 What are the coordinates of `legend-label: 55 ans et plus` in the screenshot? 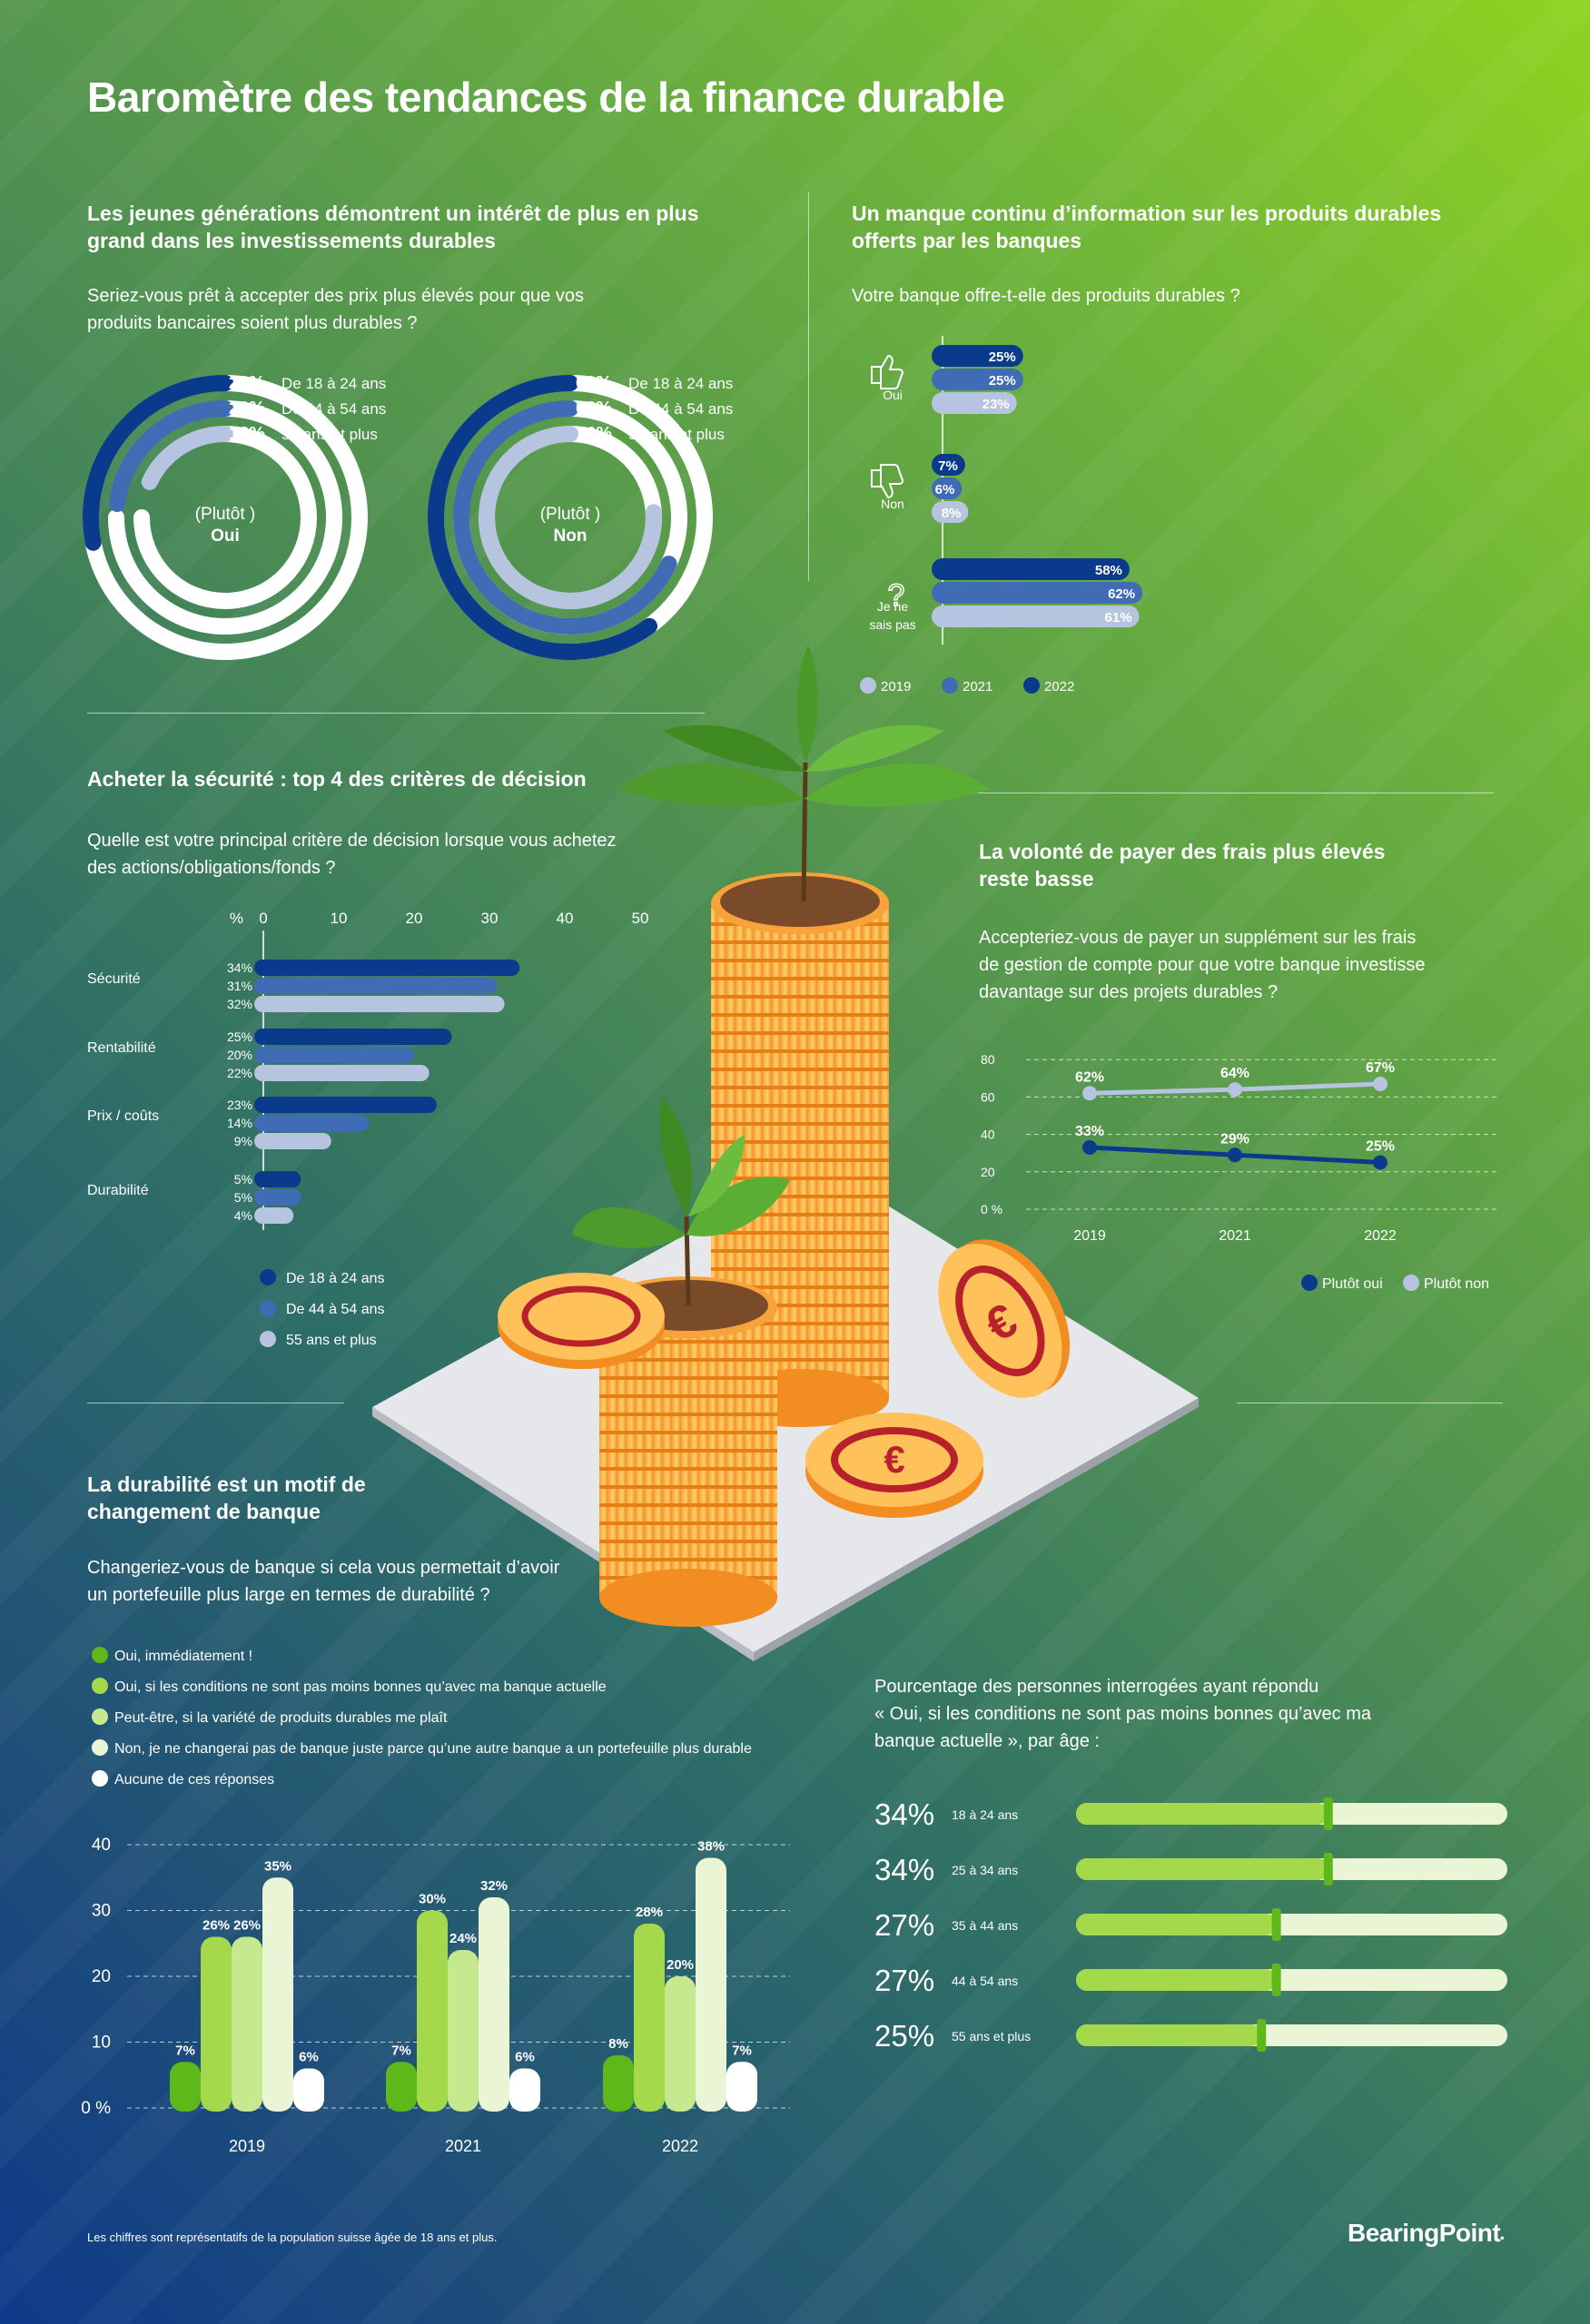 It's located at (331, 1340).